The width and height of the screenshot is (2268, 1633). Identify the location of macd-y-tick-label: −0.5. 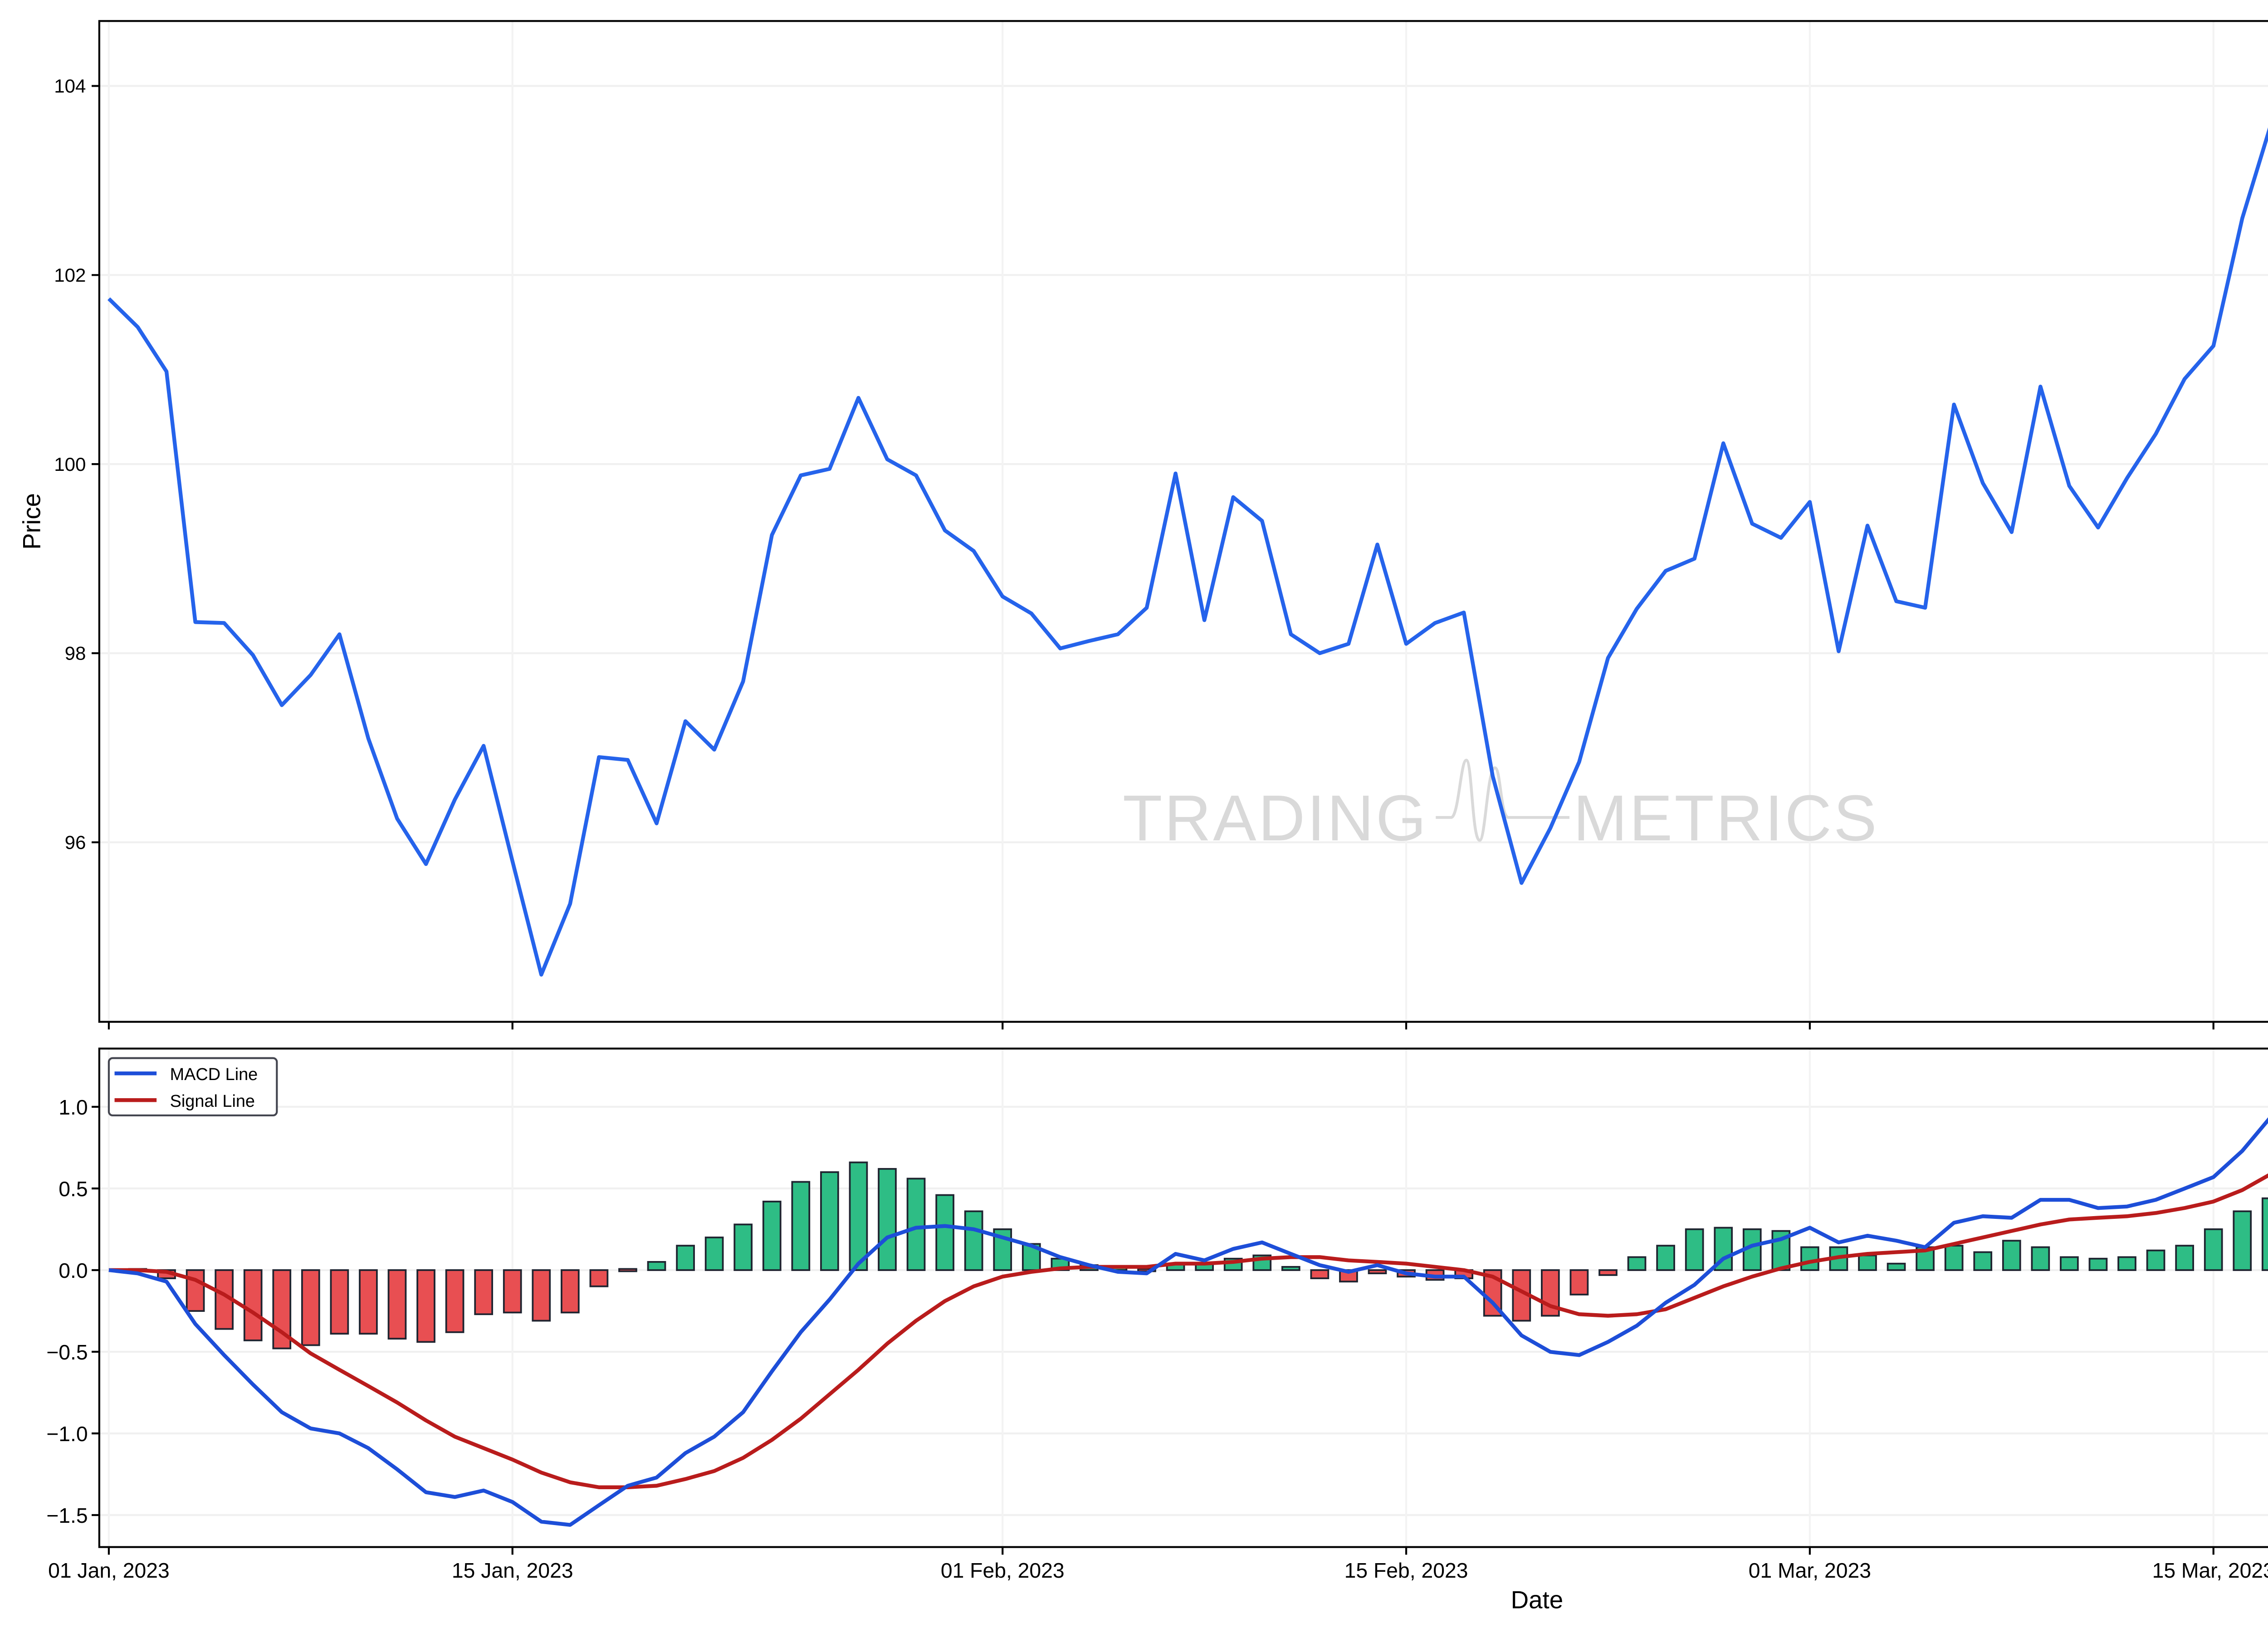
(67, 1352).